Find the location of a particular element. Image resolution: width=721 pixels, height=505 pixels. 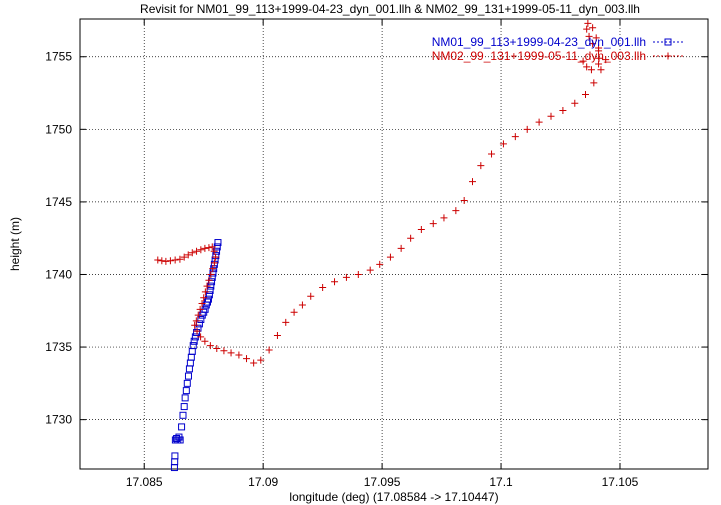

y-tick-label: 1735 is located at coordinates (58, 347).